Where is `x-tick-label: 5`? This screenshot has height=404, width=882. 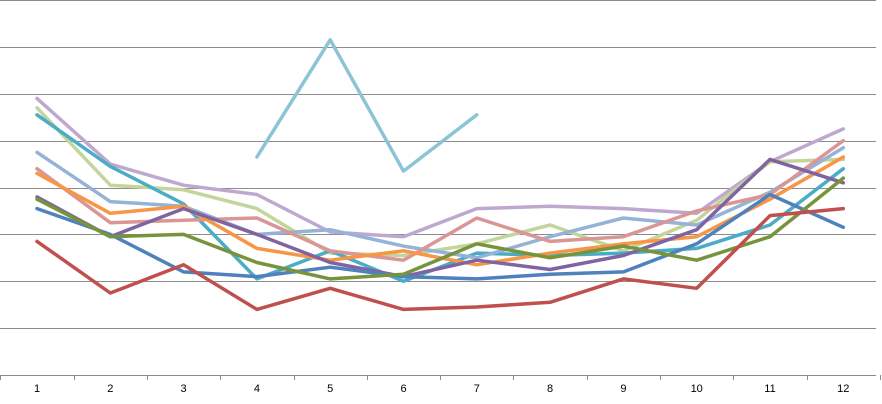
x-tick-label: 5 is located at coordinates (330, 389).